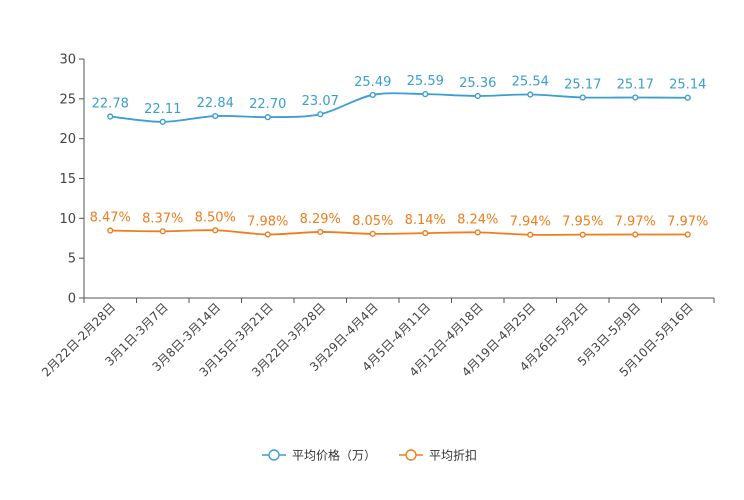  What do you see at coordinates (78, 339) in the screenshot?
I see `x-tick-label: 2月22日-2月28日` at bounding box center [78, 339].